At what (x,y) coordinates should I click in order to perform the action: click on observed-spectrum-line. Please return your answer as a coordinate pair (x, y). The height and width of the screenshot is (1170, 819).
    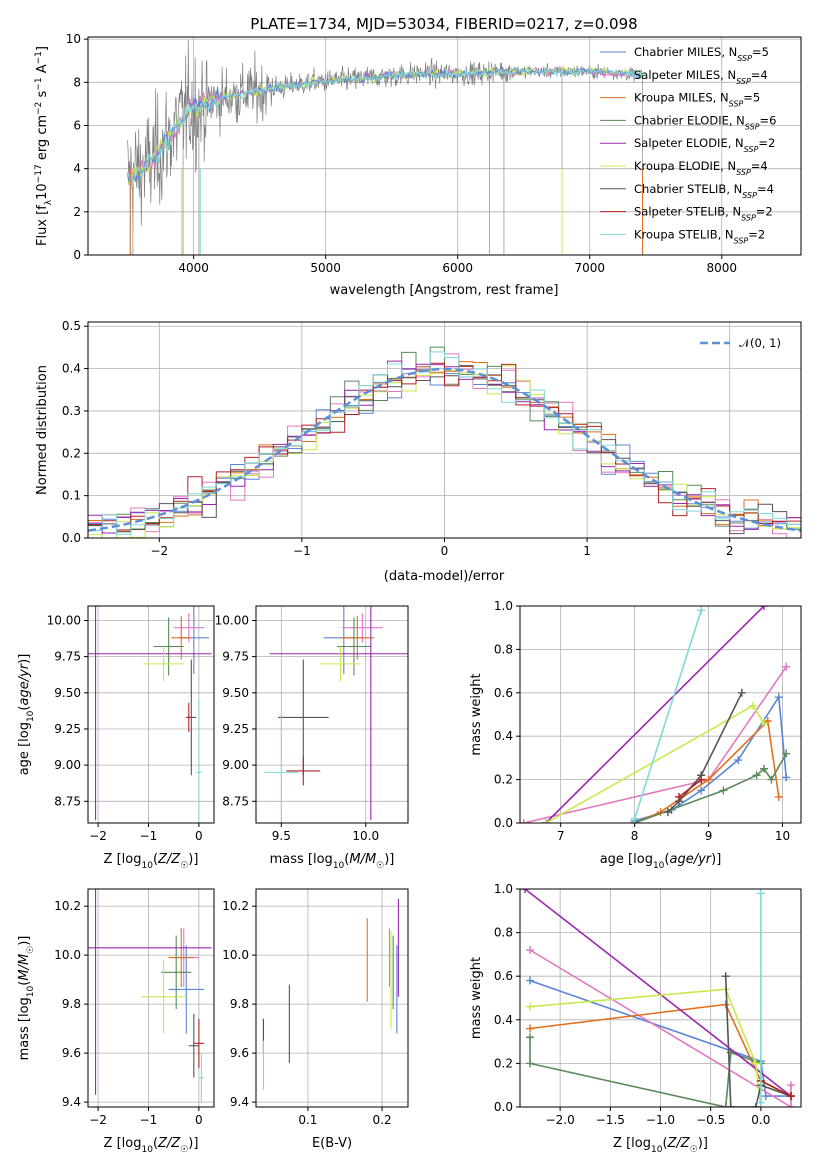
    Looking at the image, I should click on (385, 134).